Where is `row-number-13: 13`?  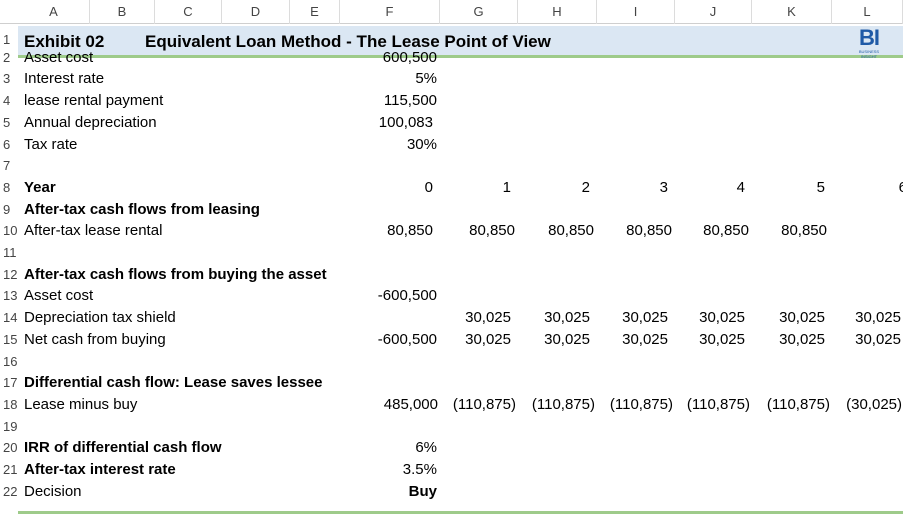 row-number-13: 13 is located at coordinates (10, 296).